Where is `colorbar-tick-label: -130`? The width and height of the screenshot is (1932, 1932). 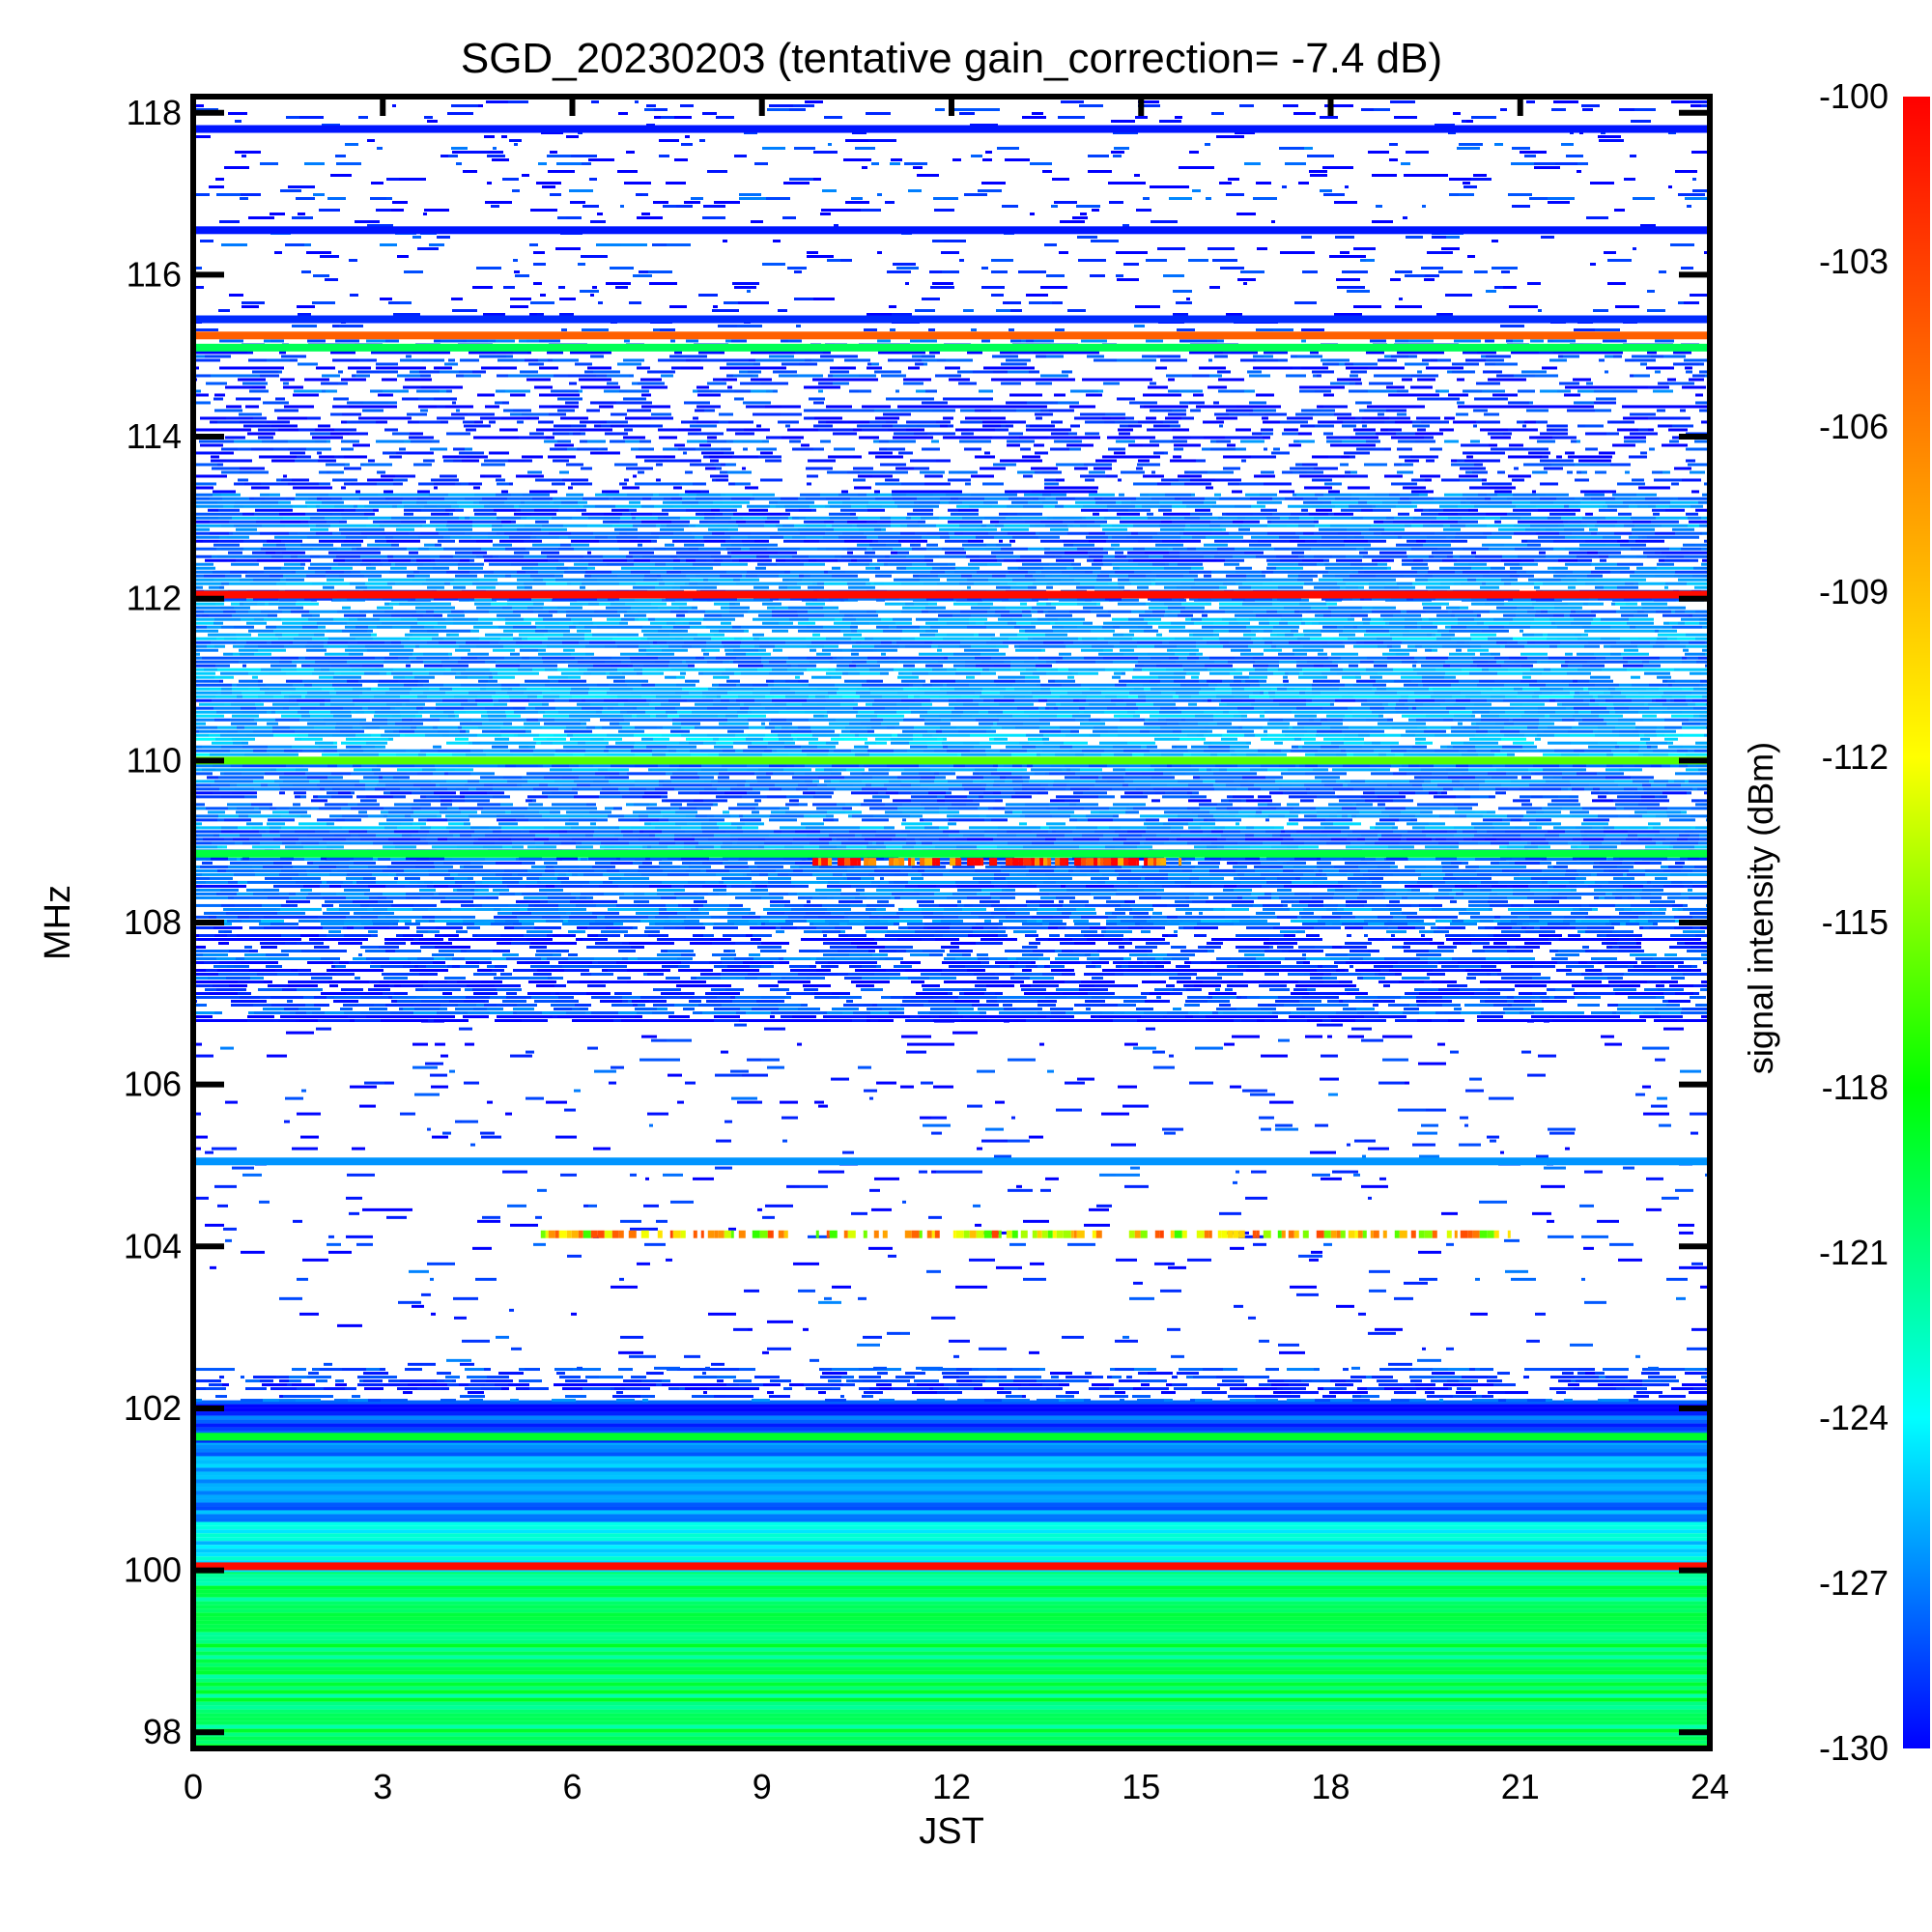 colorbar-tick-label: -130 is located at coordinates (1854, 1748).